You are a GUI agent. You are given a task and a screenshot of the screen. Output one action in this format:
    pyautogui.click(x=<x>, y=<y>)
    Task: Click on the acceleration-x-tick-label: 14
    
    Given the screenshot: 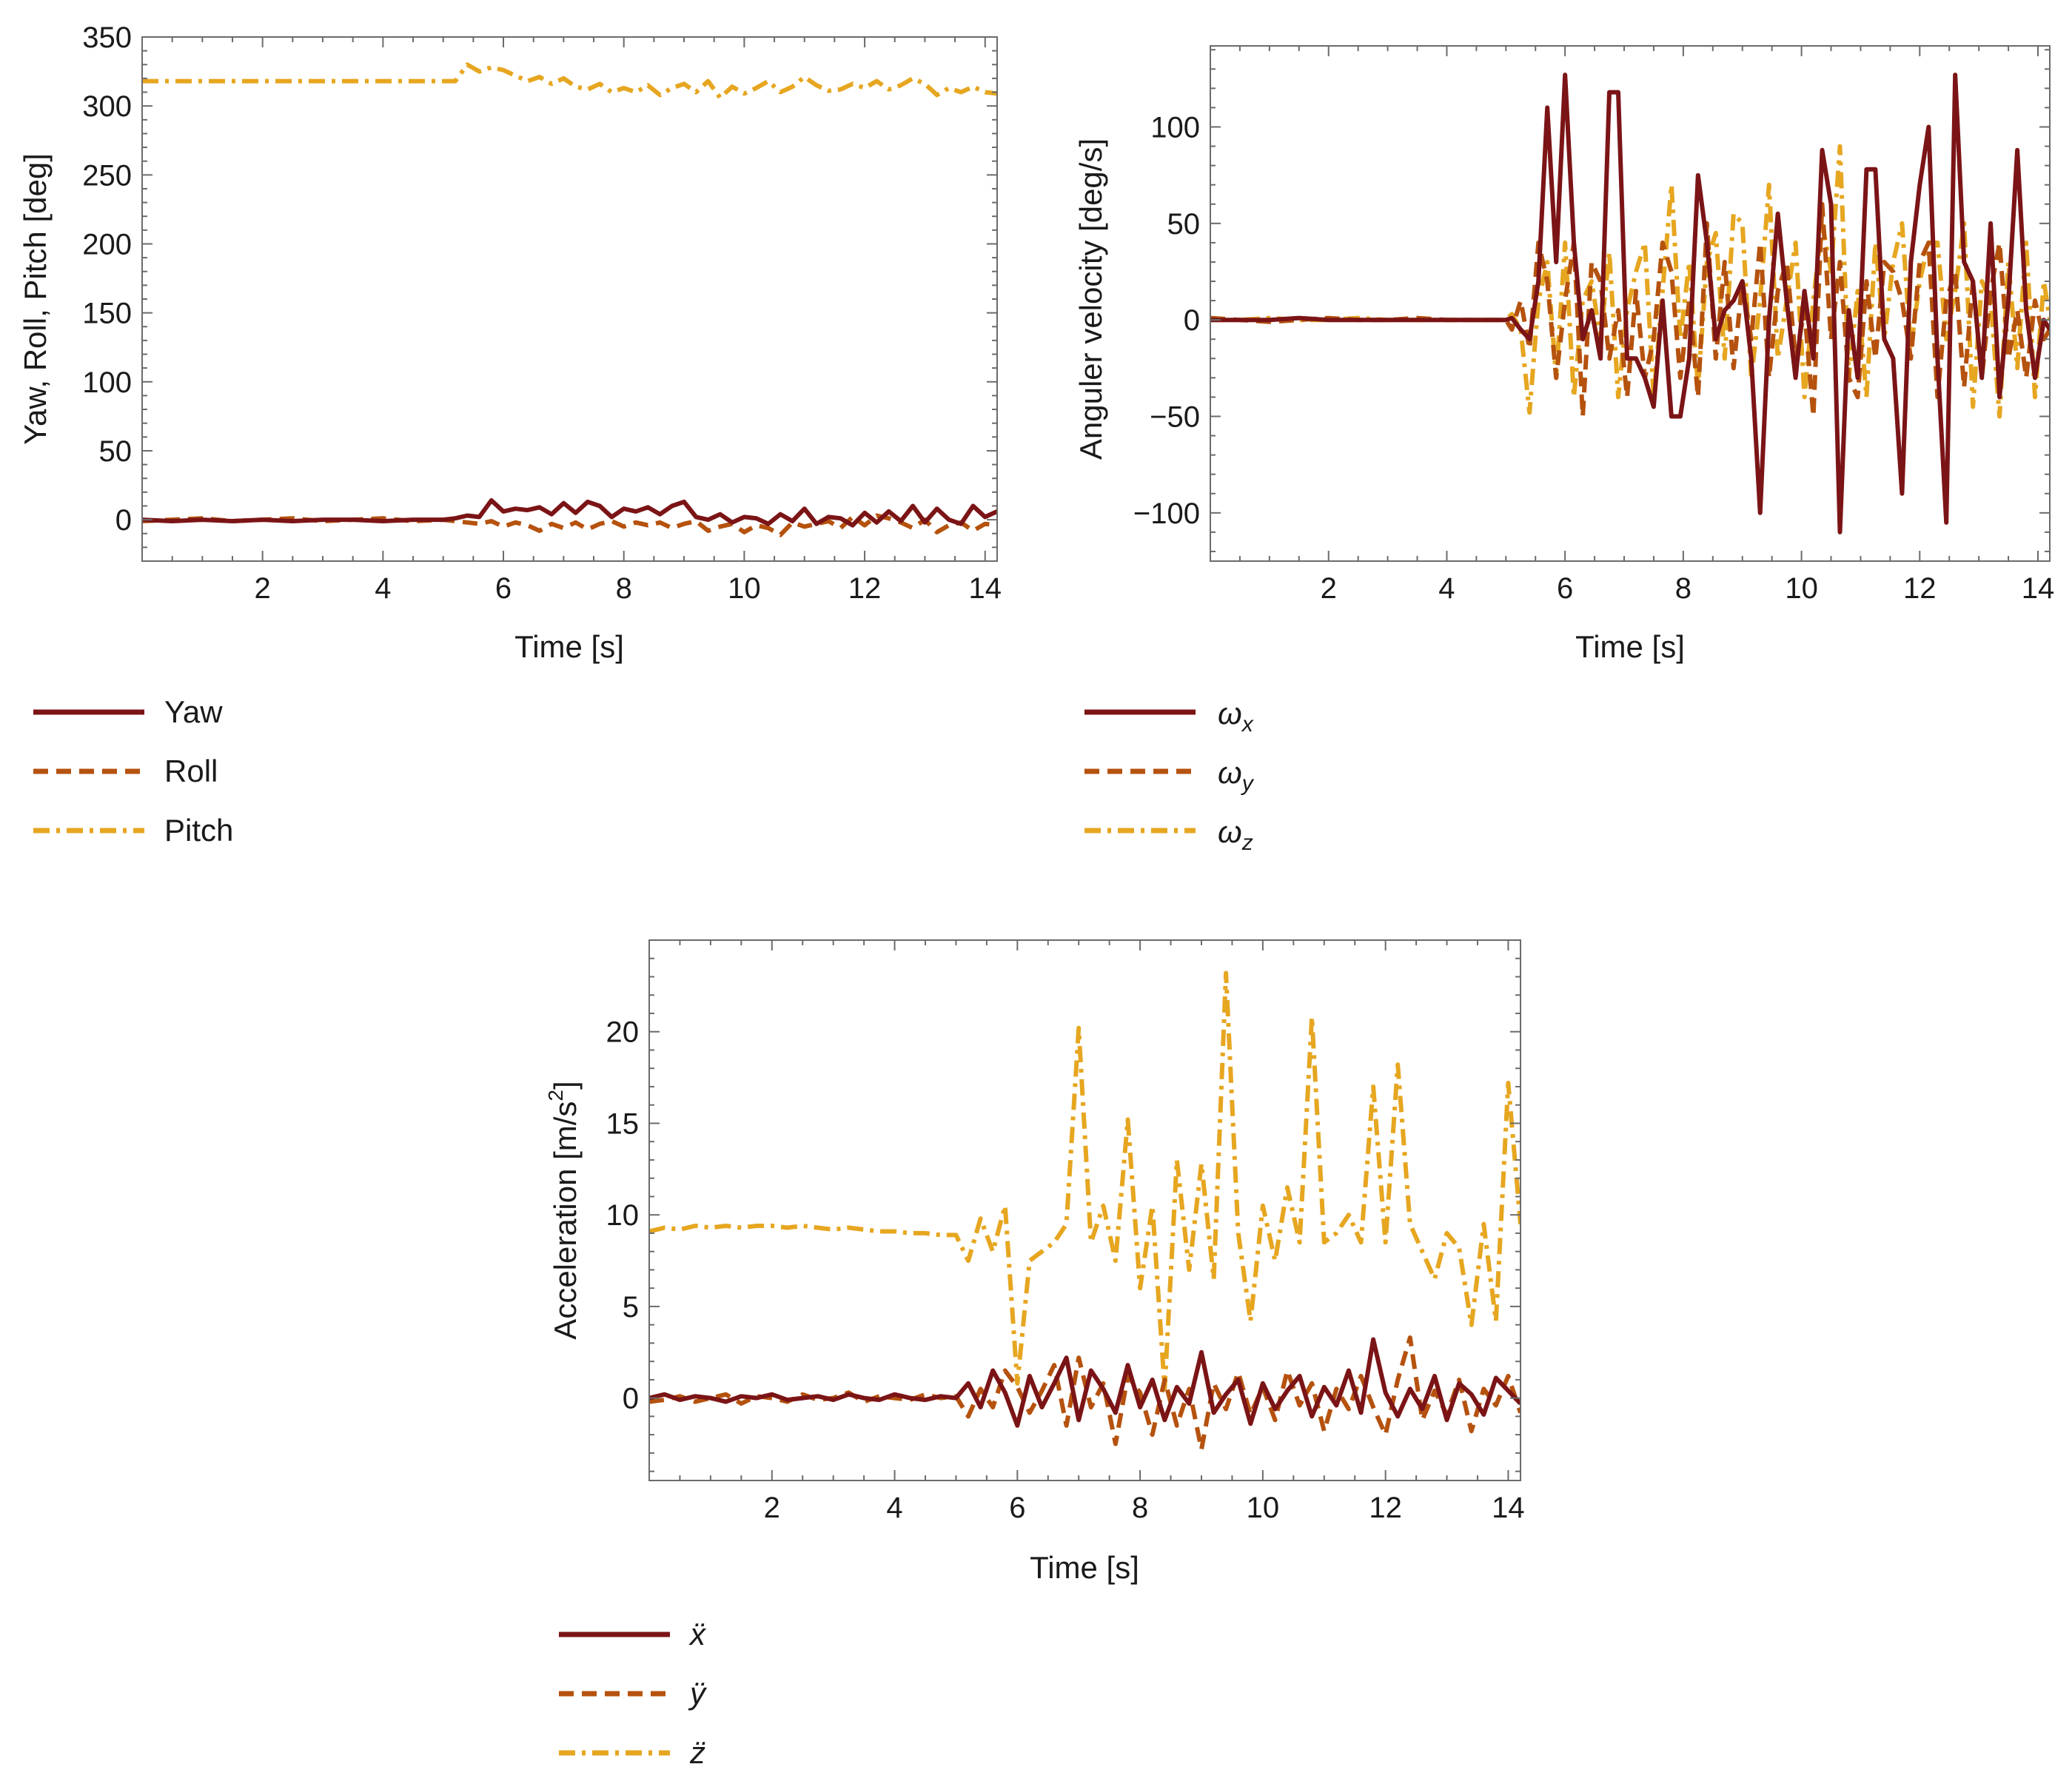 What is the action you would take?
    pyautogui.click(x=1509, y=1508)
    